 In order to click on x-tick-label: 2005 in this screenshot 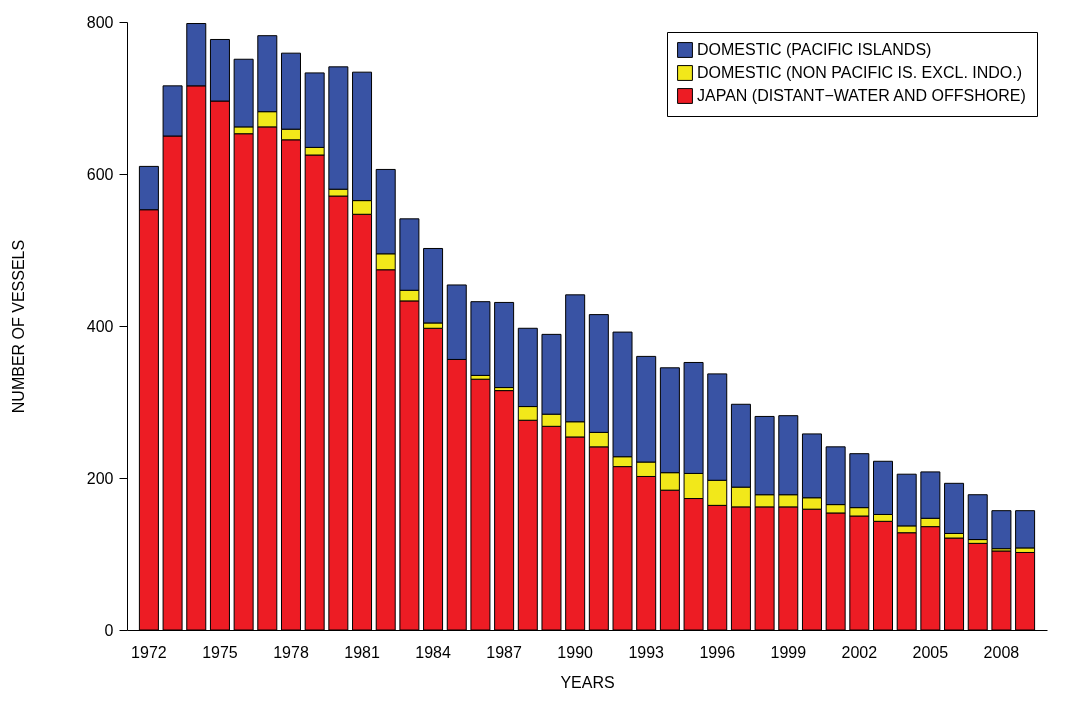, I will do `click(930, 652)`.